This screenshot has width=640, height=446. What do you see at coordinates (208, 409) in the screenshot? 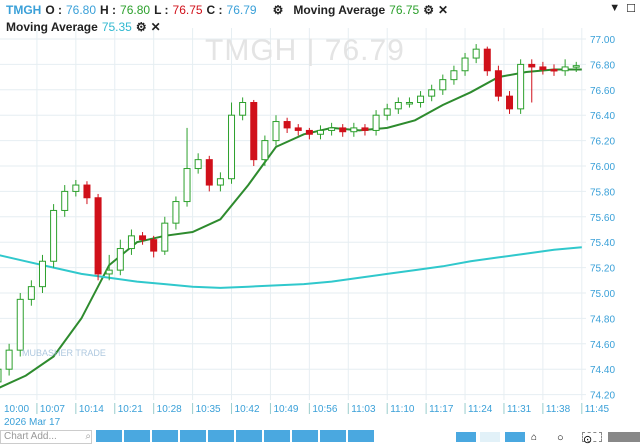
I see `x-tick-label: 10:35` at bounding box center [208, 409].